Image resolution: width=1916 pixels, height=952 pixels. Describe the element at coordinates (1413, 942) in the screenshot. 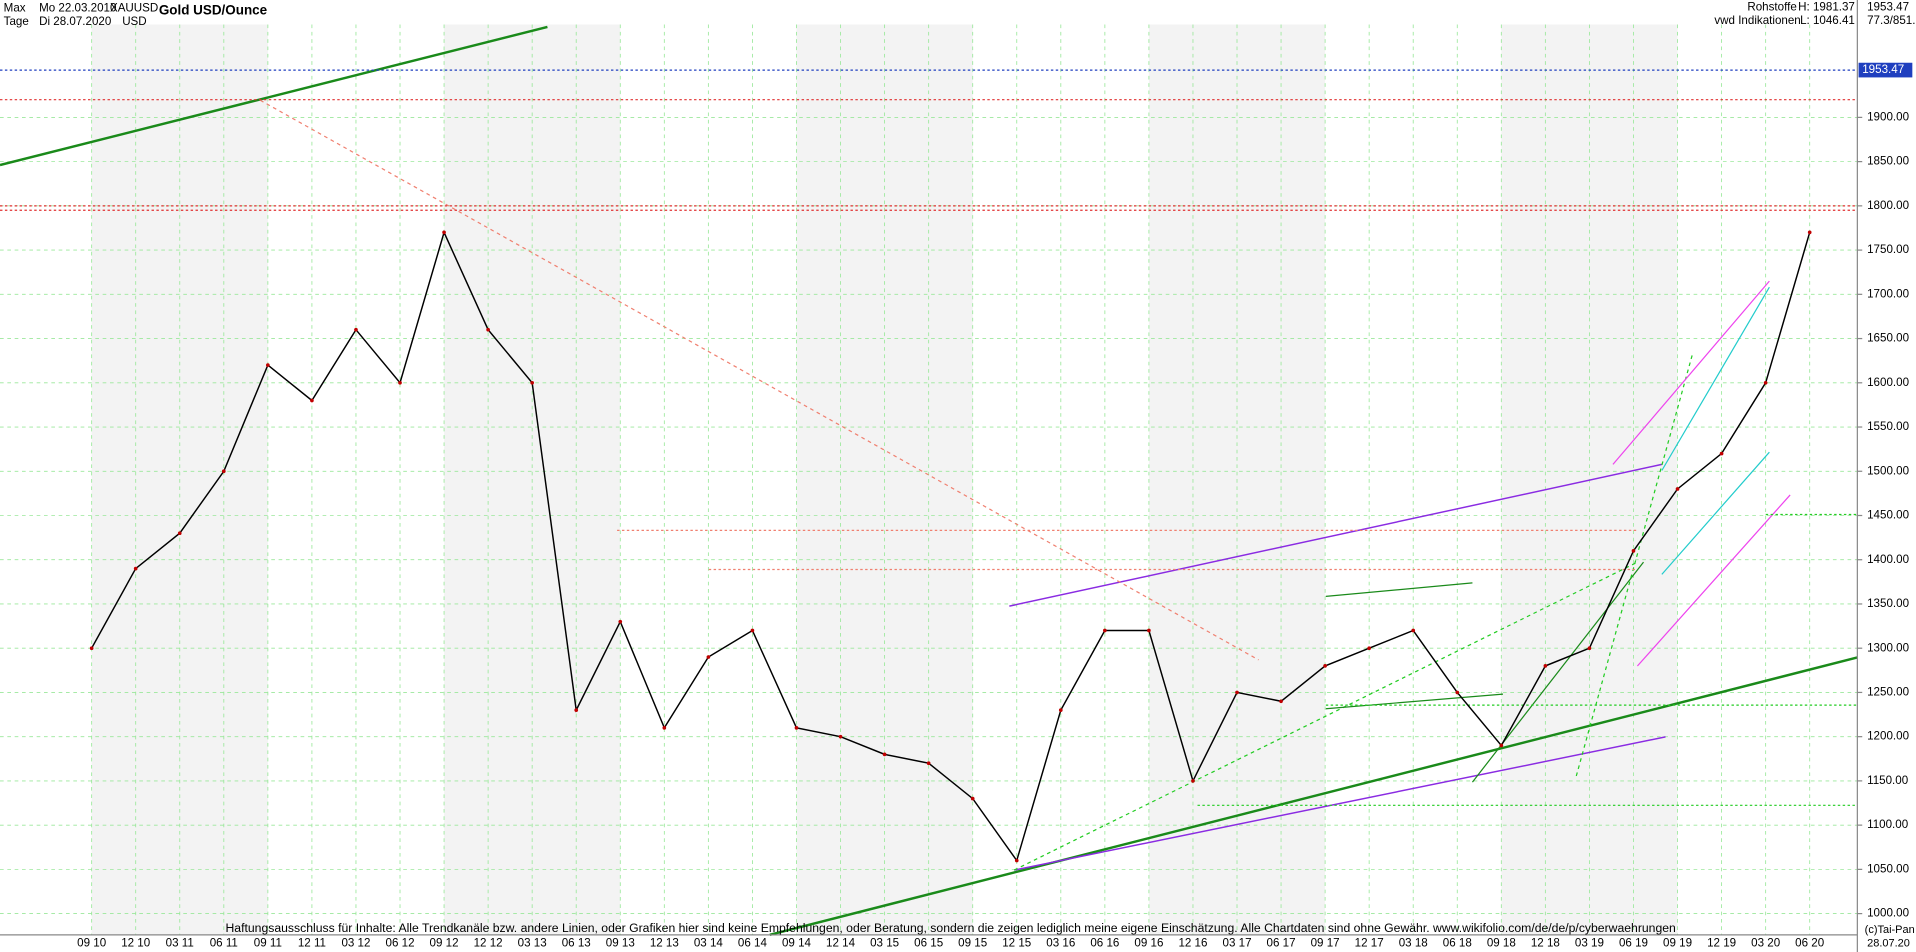

I see `x-tick-label: 03 18` at that location.